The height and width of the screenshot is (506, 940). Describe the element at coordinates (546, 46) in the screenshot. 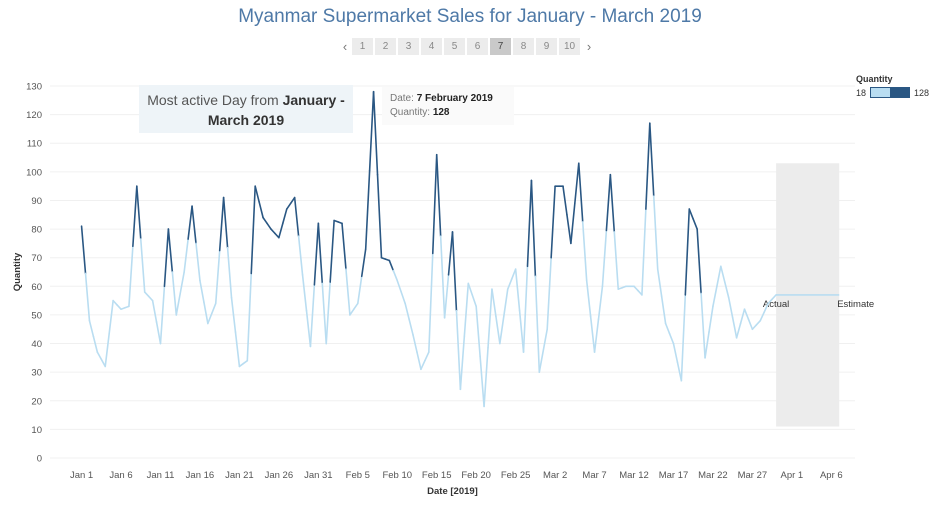

I see `page-button-9: 9` at that location.